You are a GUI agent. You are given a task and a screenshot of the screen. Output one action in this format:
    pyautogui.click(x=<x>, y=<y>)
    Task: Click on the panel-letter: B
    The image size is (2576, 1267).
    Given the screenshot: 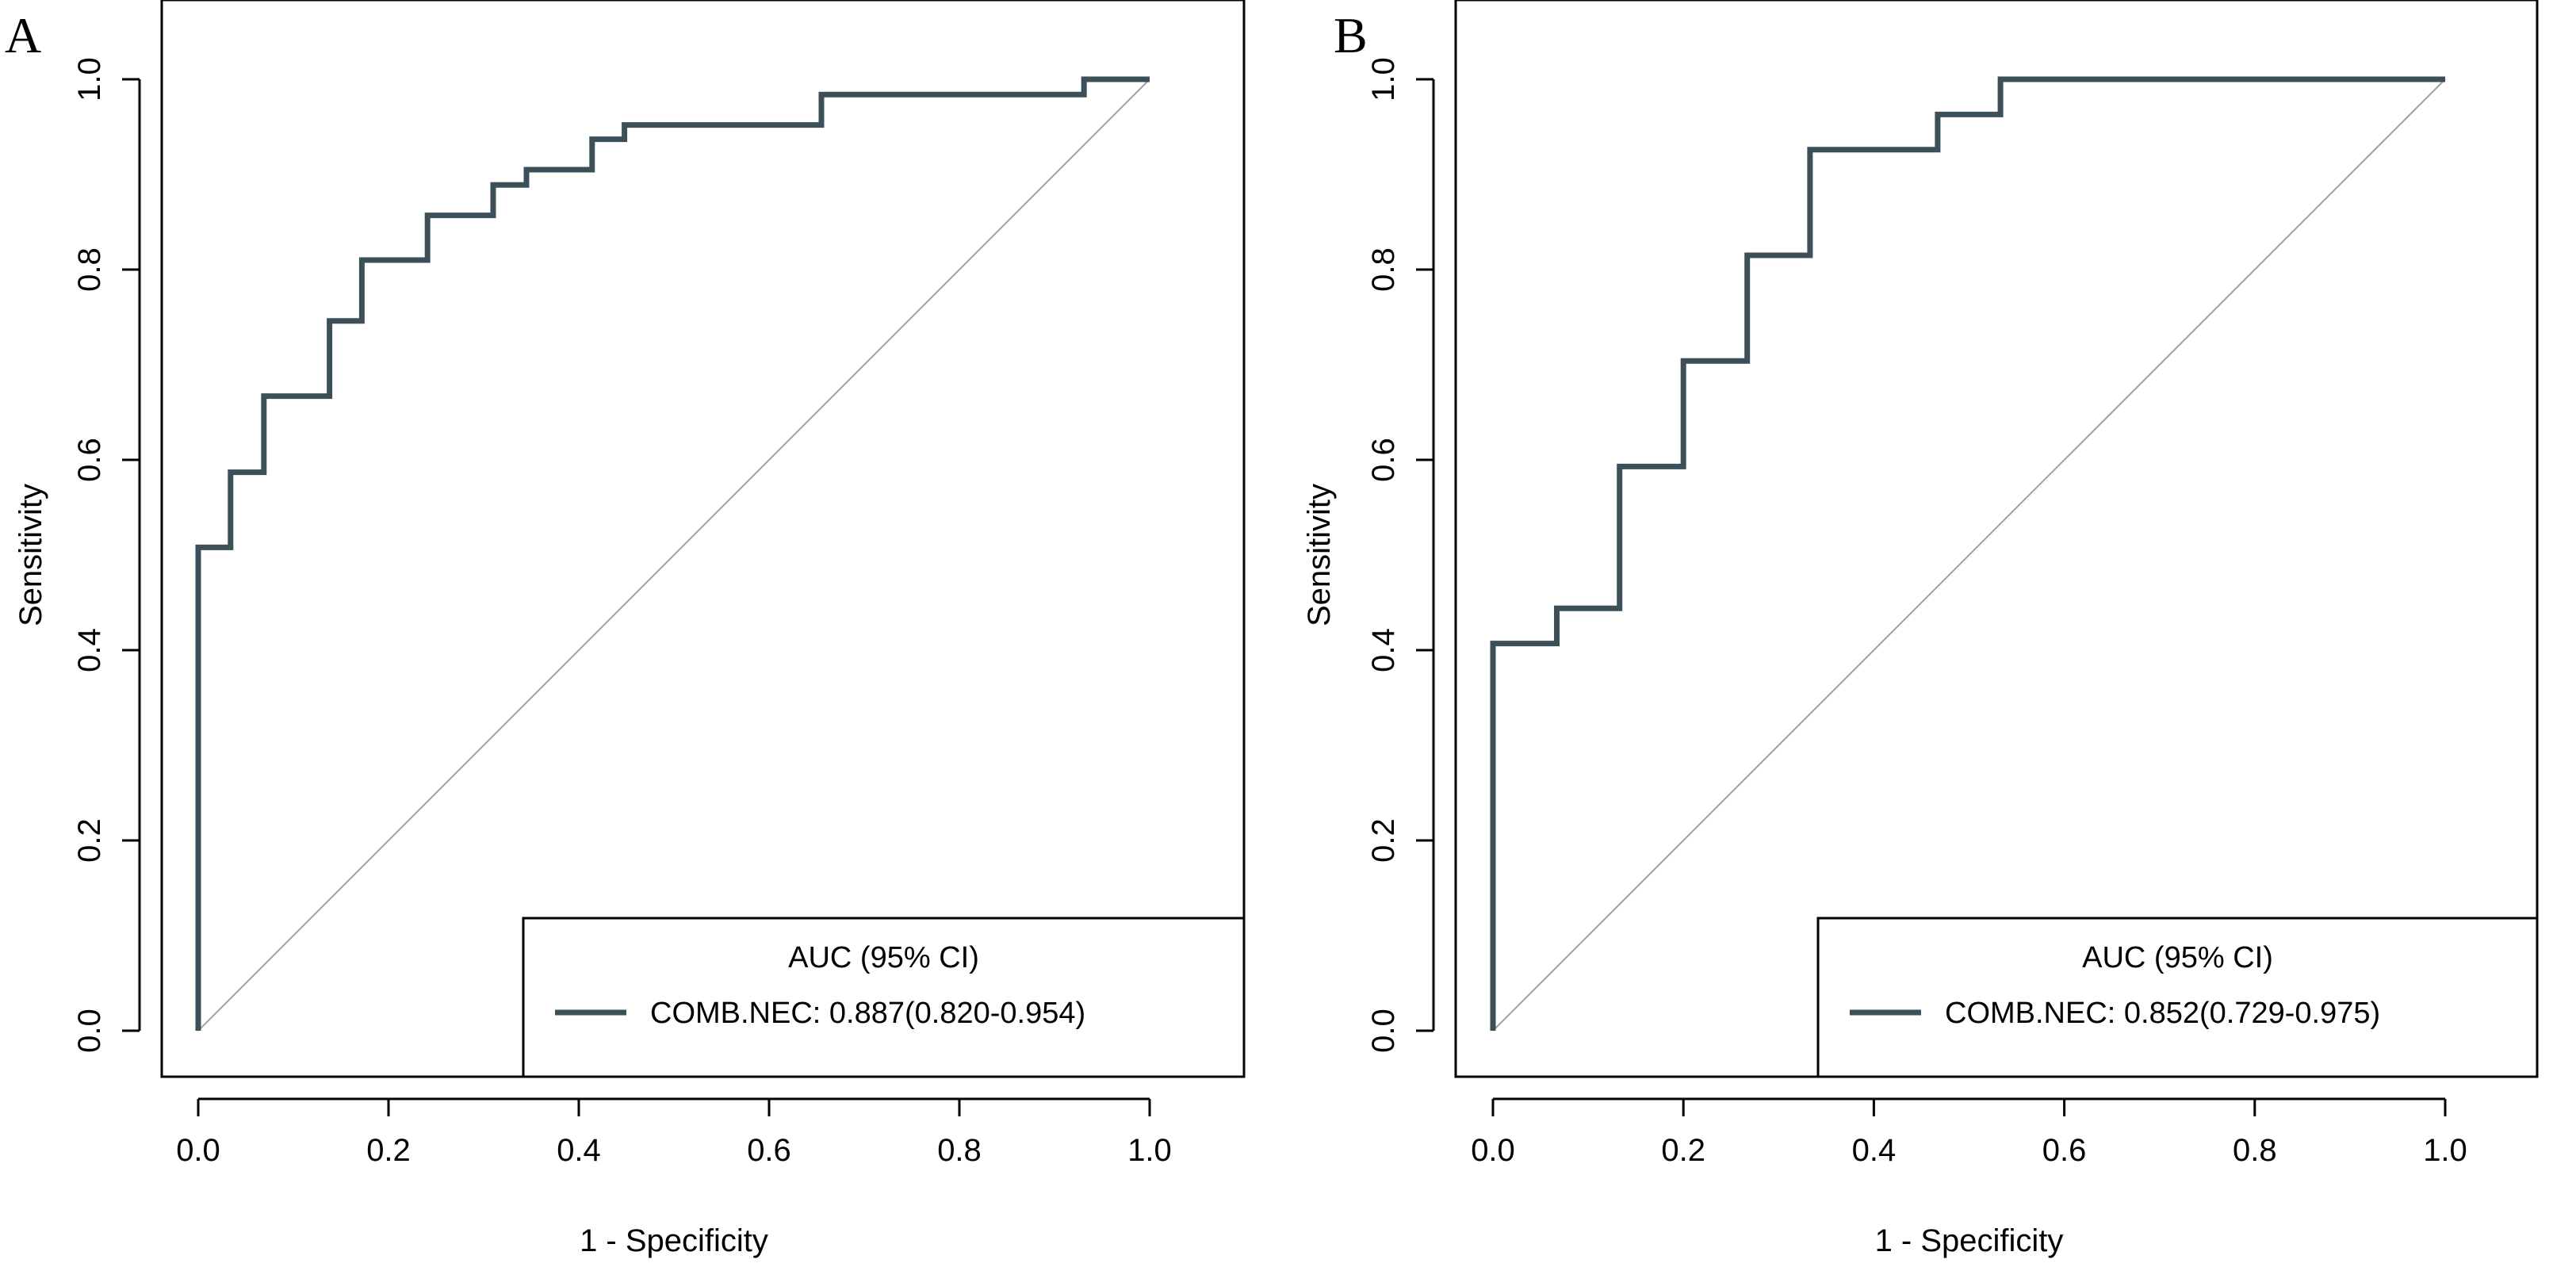 What is the action you would take?
    pyautogui.click(x=1351, y=35)
    